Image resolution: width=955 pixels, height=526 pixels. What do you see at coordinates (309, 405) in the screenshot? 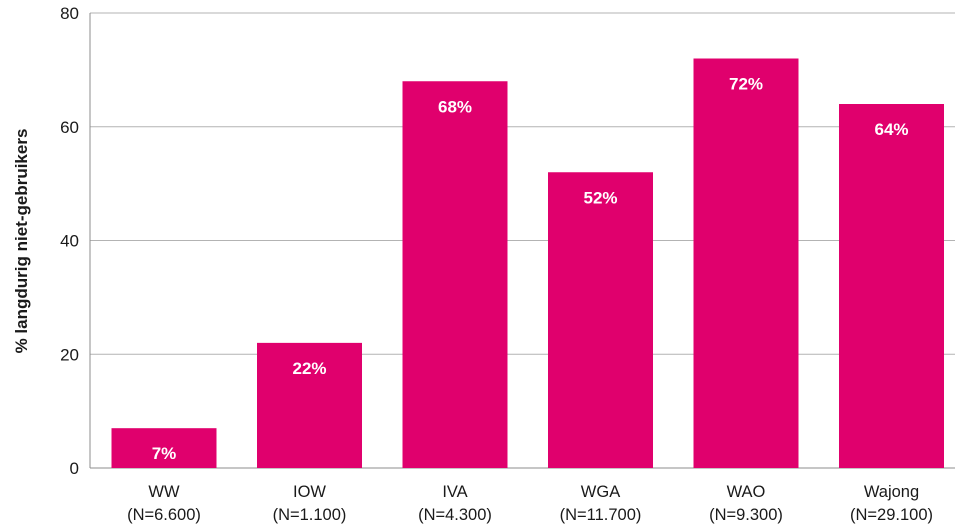
I see `bar-iow` at bounding box center [309, 405].